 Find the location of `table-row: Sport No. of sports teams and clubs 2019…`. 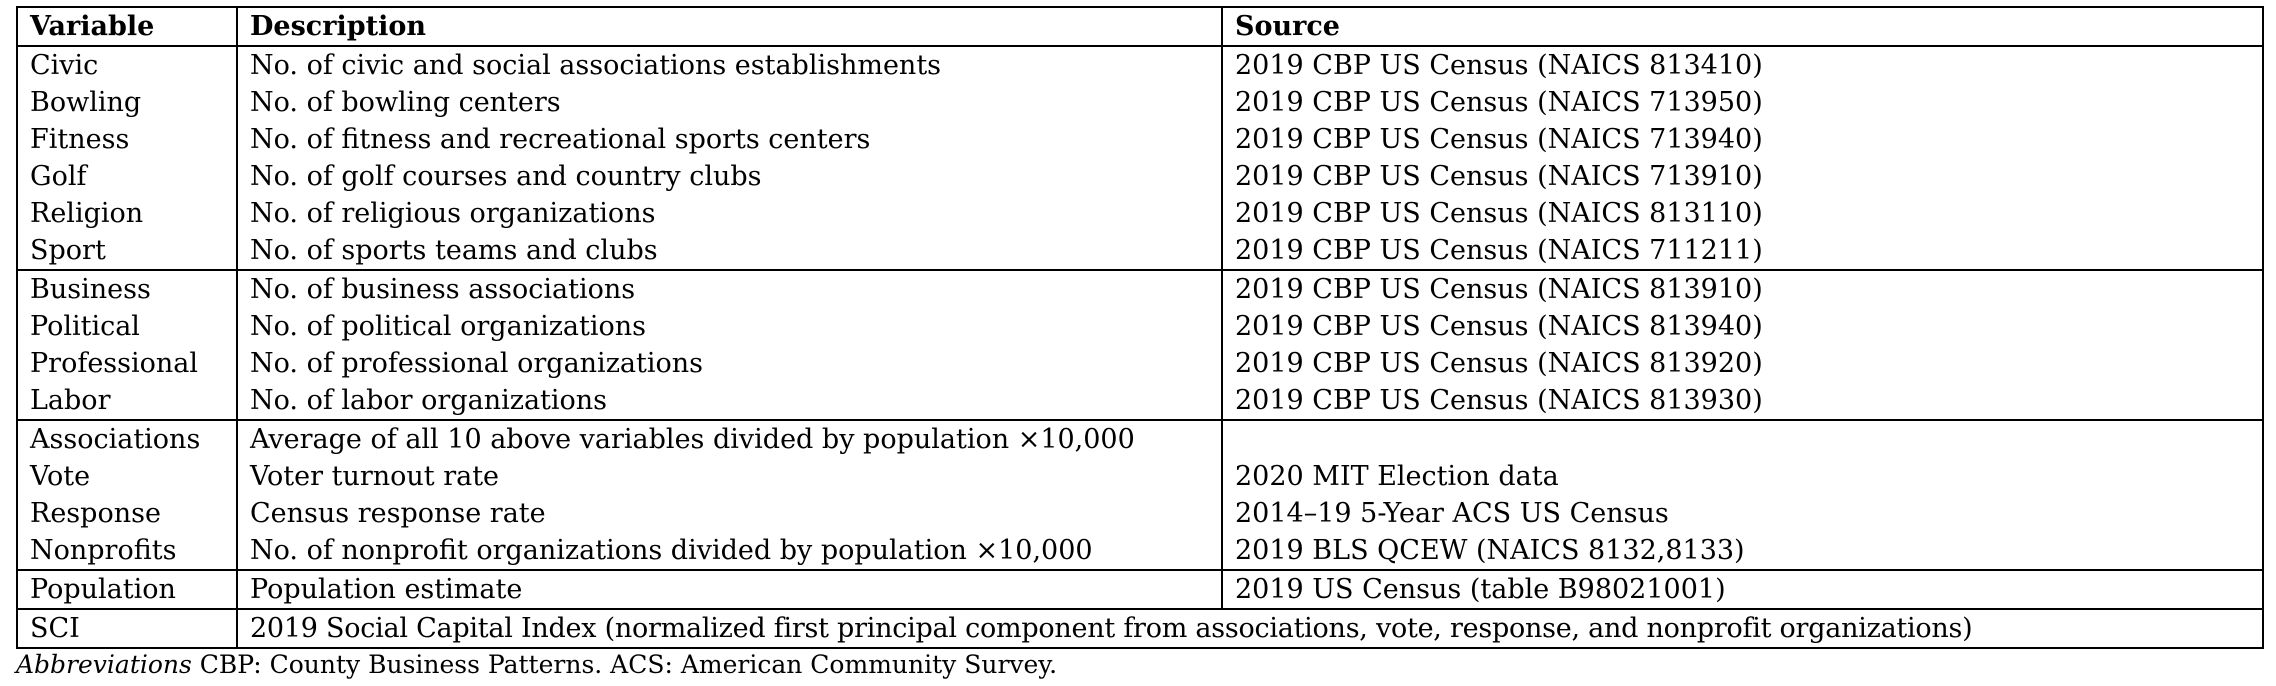

table-row: Sport No. of sports teams and clubs 2019… is located at coordinates (1140, 251).